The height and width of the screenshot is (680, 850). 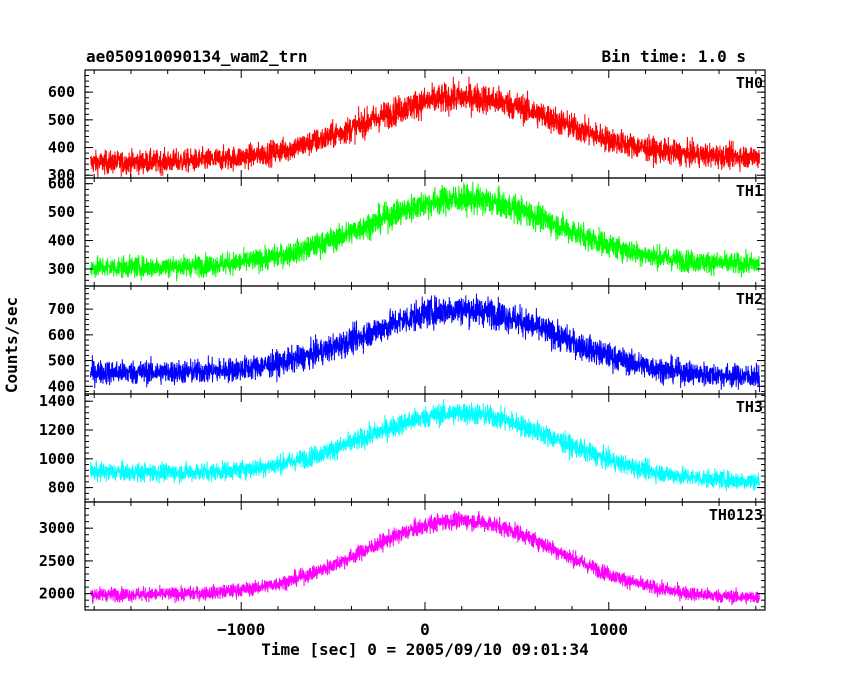 I want to click on y-axis-label: Counts/sec, so click(x=11, y=345).